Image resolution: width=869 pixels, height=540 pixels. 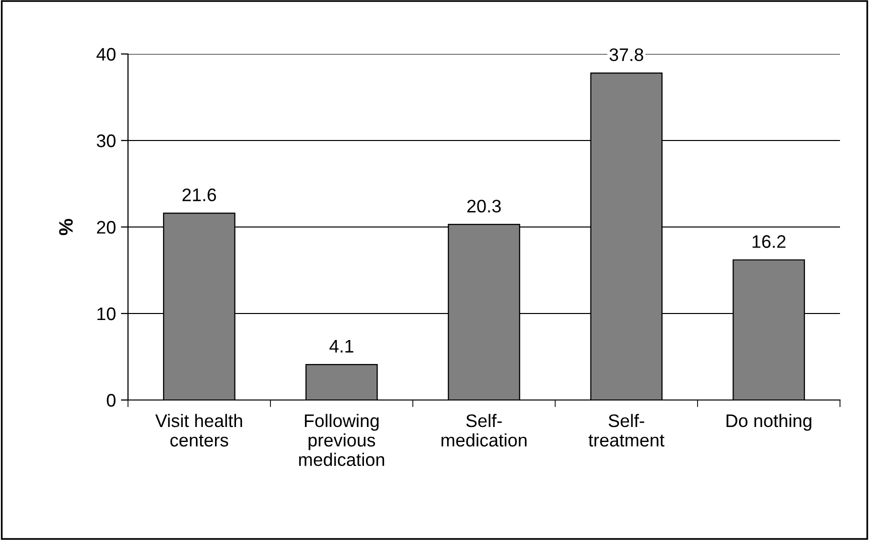 What do you see at coordinates (769, 422) in the screenshot?
I see `x-tick-label: Do nothing` at bounding box center [769, 422].